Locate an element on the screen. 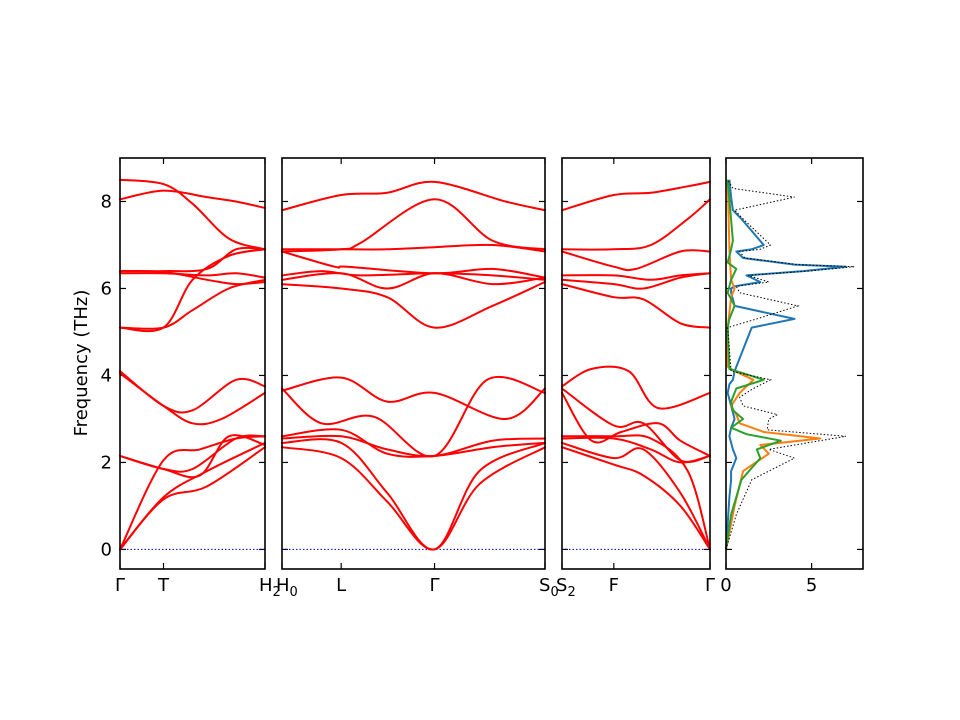 The width and height of the screenshot is (960, 720). y-tick-label: 0 is located at coordinates (106, 549).